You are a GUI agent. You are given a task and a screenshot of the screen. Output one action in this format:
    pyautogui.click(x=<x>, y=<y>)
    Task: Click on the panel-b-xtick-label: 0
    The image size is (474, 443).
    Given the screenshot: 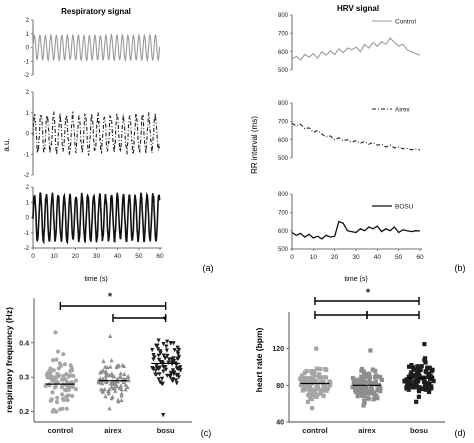 What is the action you would take?
    pyautogui.click(x=292, y=257)
    